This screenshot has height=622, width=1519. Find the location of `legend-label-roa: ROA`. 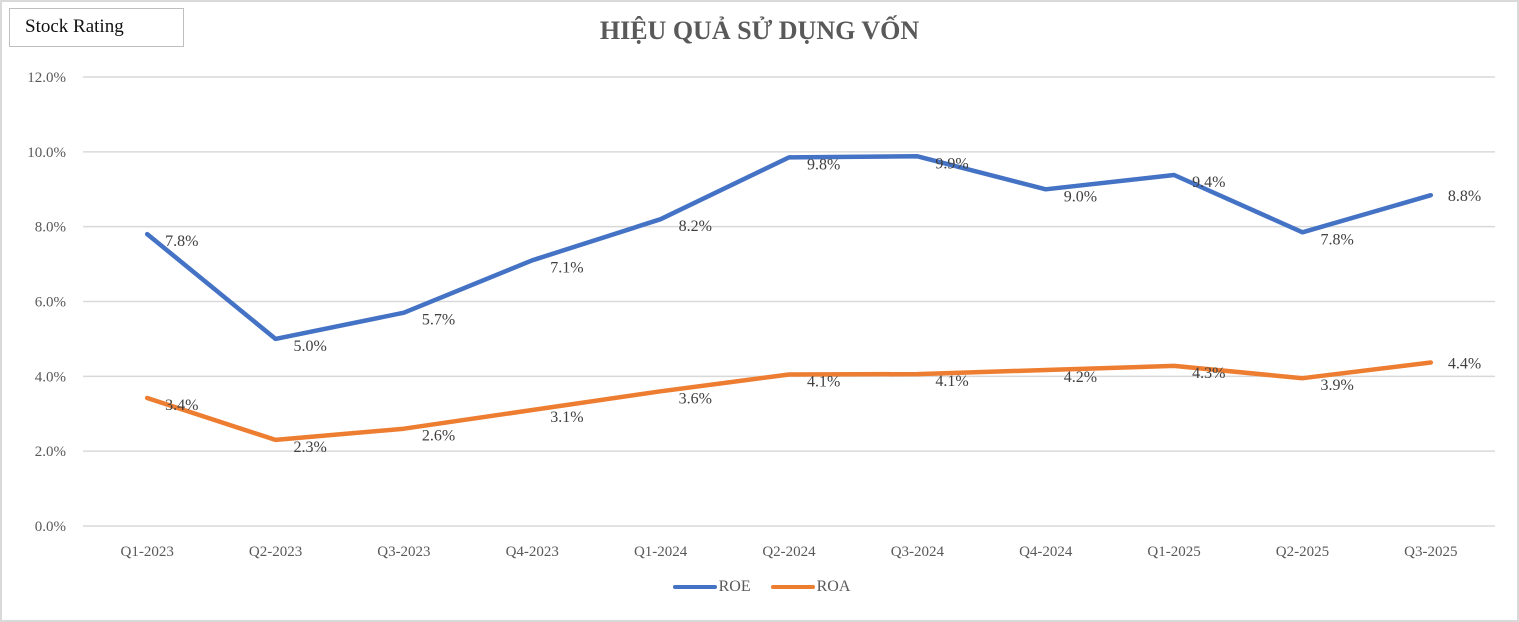

legend-label-roa: ROA is located at coordinates (833, 586).